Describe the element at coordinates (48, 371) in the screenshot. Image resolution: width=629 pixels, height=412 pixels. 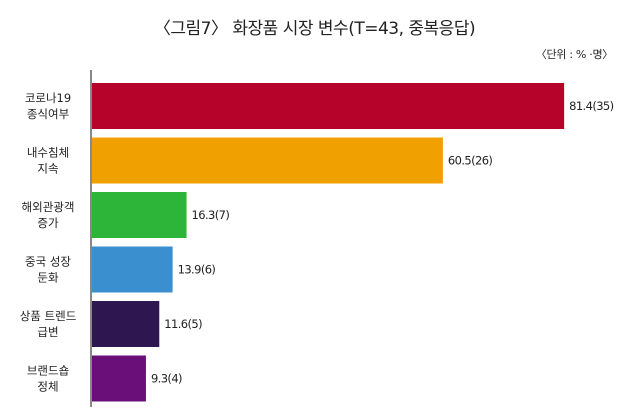
I see `category-label-6-line-1: 브랜드숍` at that location.